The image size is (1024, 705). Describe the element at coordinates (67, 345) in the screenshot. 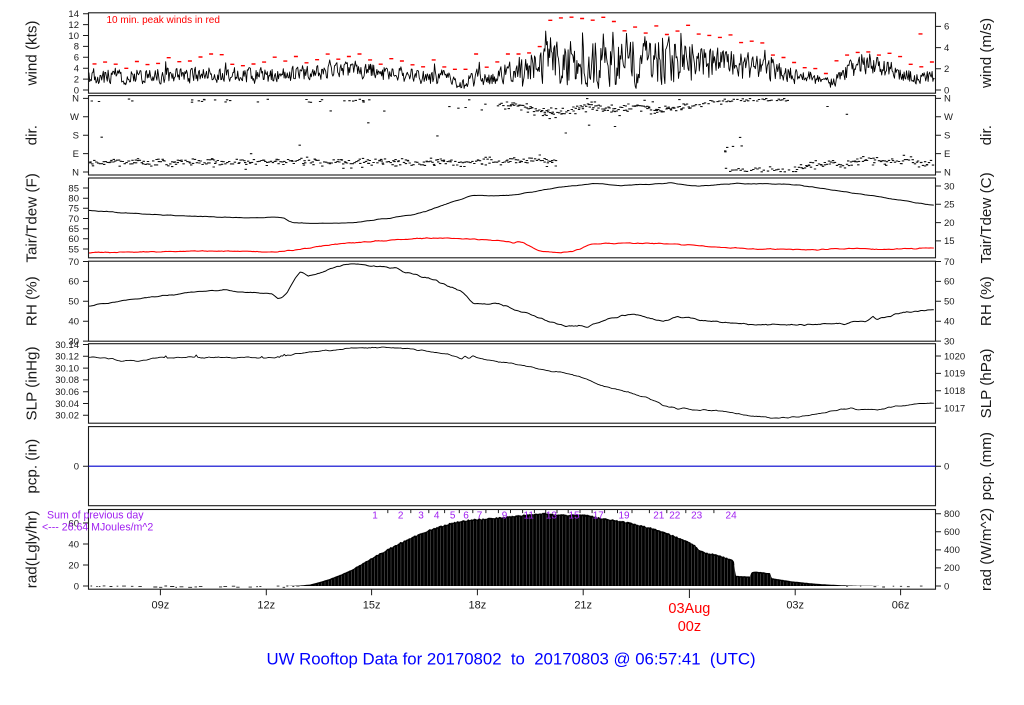

I see `svg-text: 30.14` at that location.